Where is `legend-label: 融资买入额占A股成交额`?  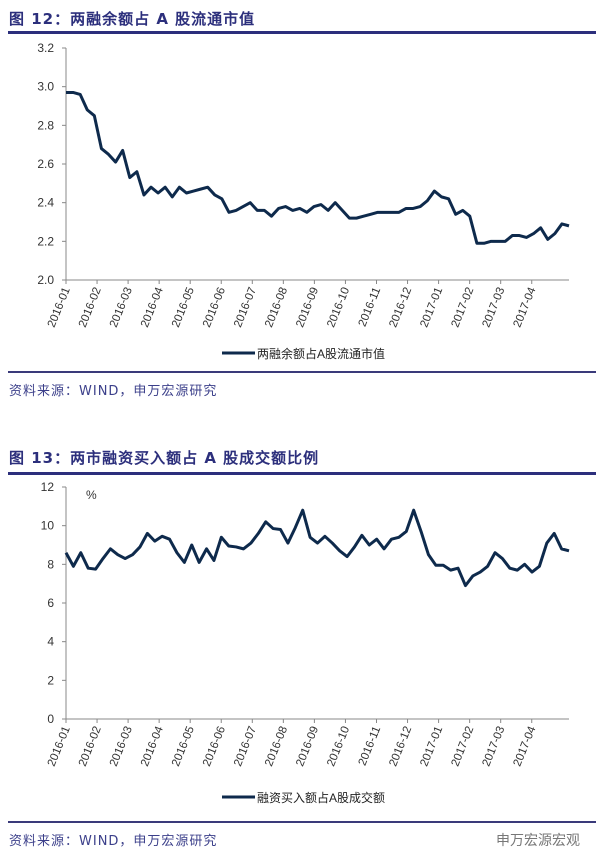 legend-label: 融资买入额占A股成交额 is located at coordinates (321, 797).